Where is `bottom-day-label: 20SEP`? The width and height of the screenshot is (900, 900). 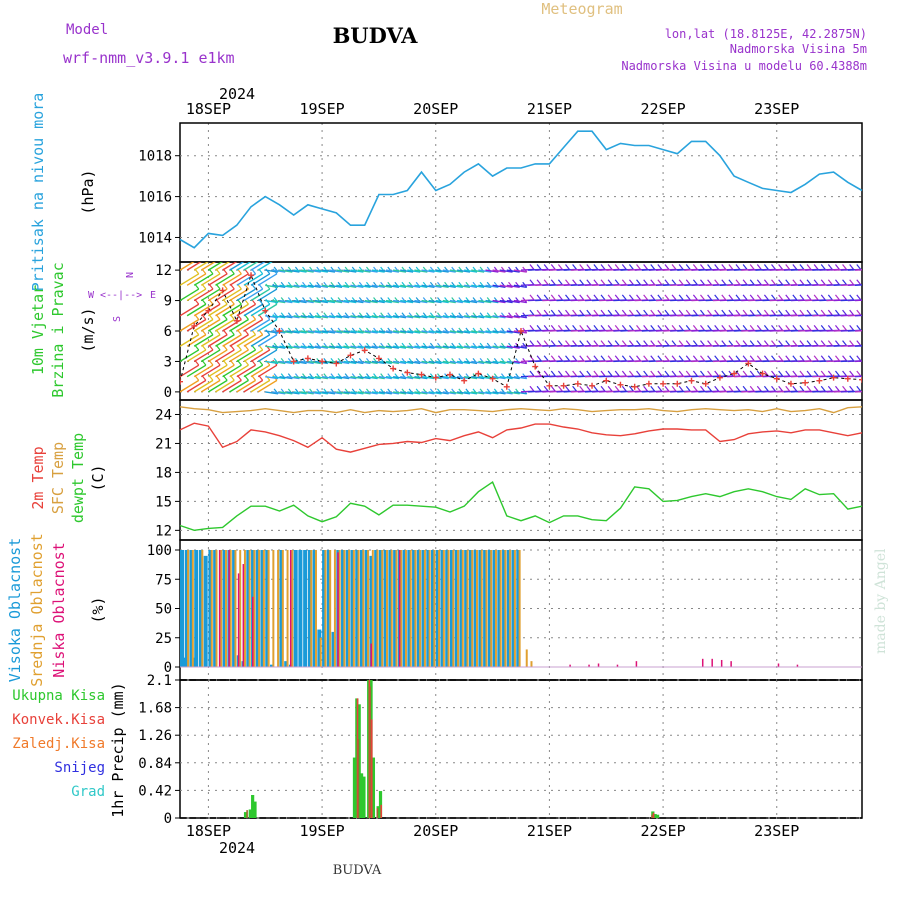 bottom-day-label: 20SEP is located at coordinates (435, 831).